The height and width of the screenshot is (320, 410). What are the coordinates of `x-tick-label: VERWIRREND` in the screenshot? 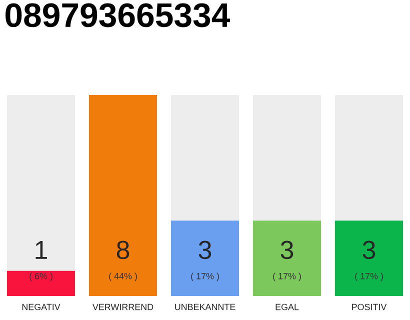 It's located at (123, 307).